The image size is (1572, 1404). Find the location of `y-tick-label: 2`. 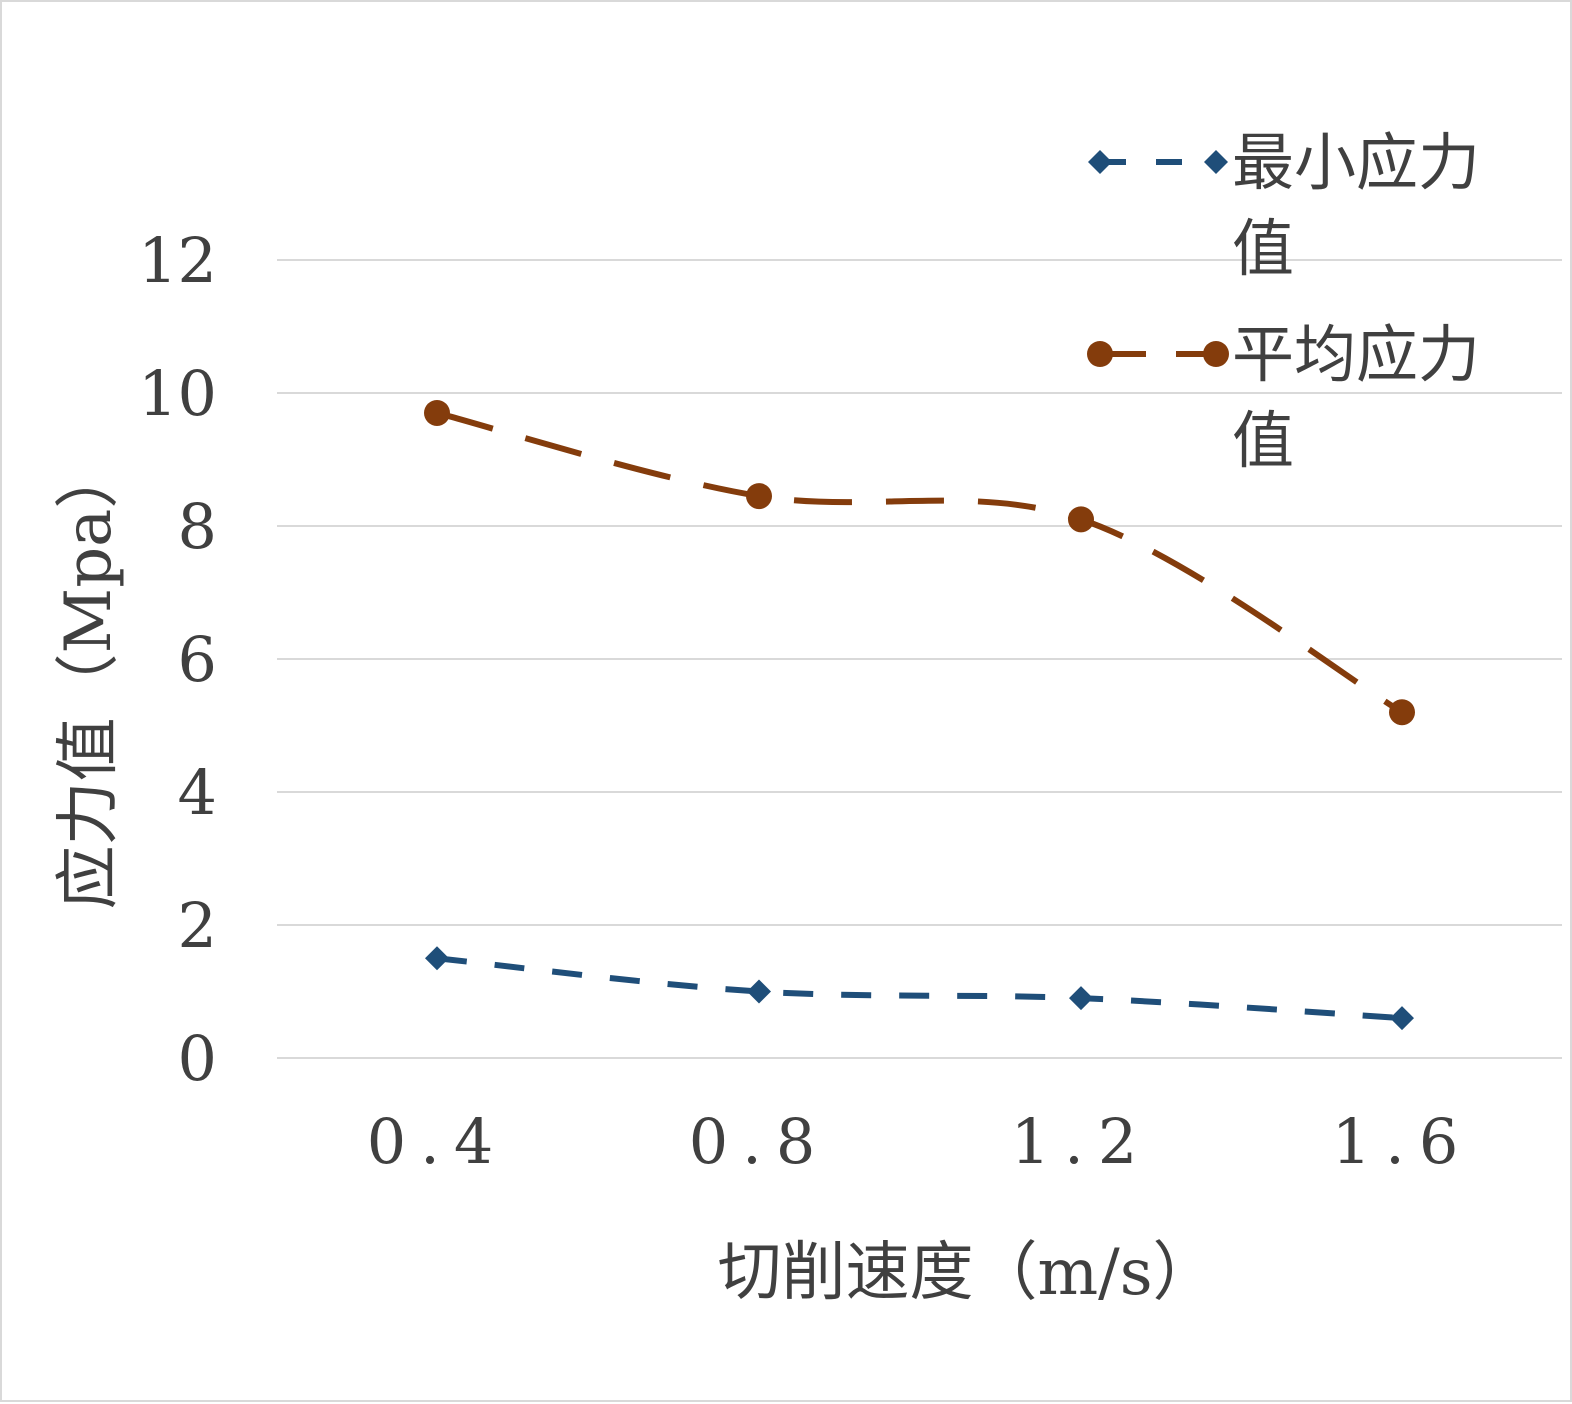

y-tick-label: 2 is located at coordinates (197, 925).